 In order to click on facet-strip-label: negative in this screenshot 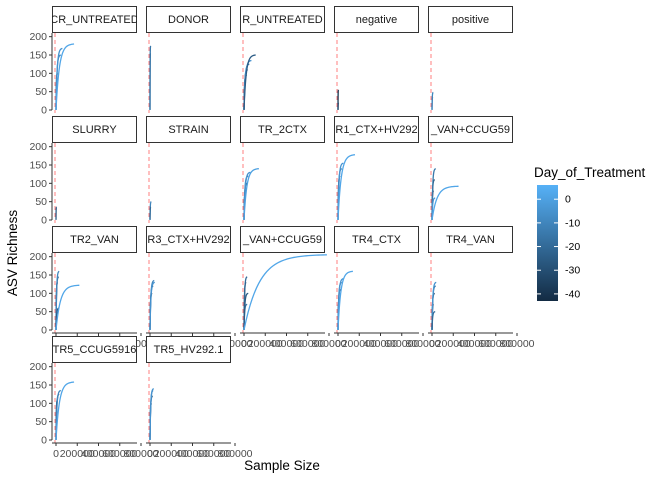, I will do `click(377, 20)`.